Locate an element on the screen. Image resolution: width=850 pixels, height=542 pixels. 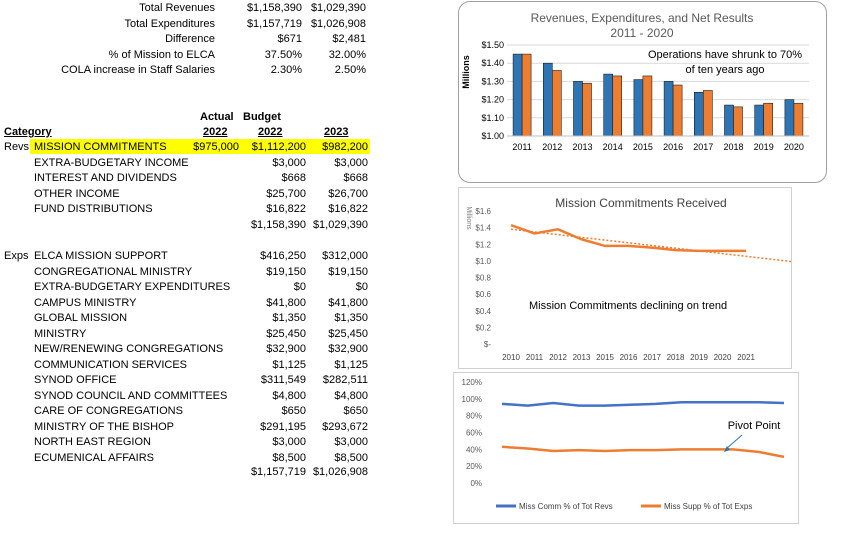
mission-commitments-highlight is located at coordinates (200, 146).